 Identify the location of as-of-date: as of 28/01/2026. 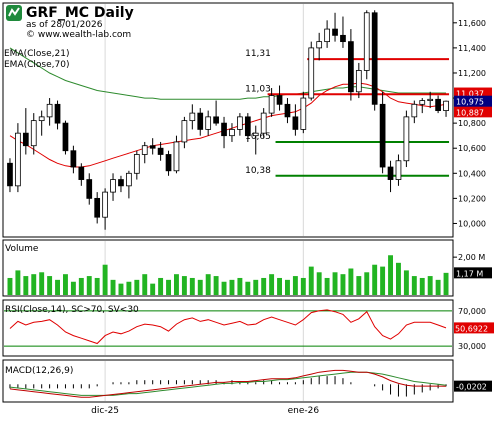
(64, 25).